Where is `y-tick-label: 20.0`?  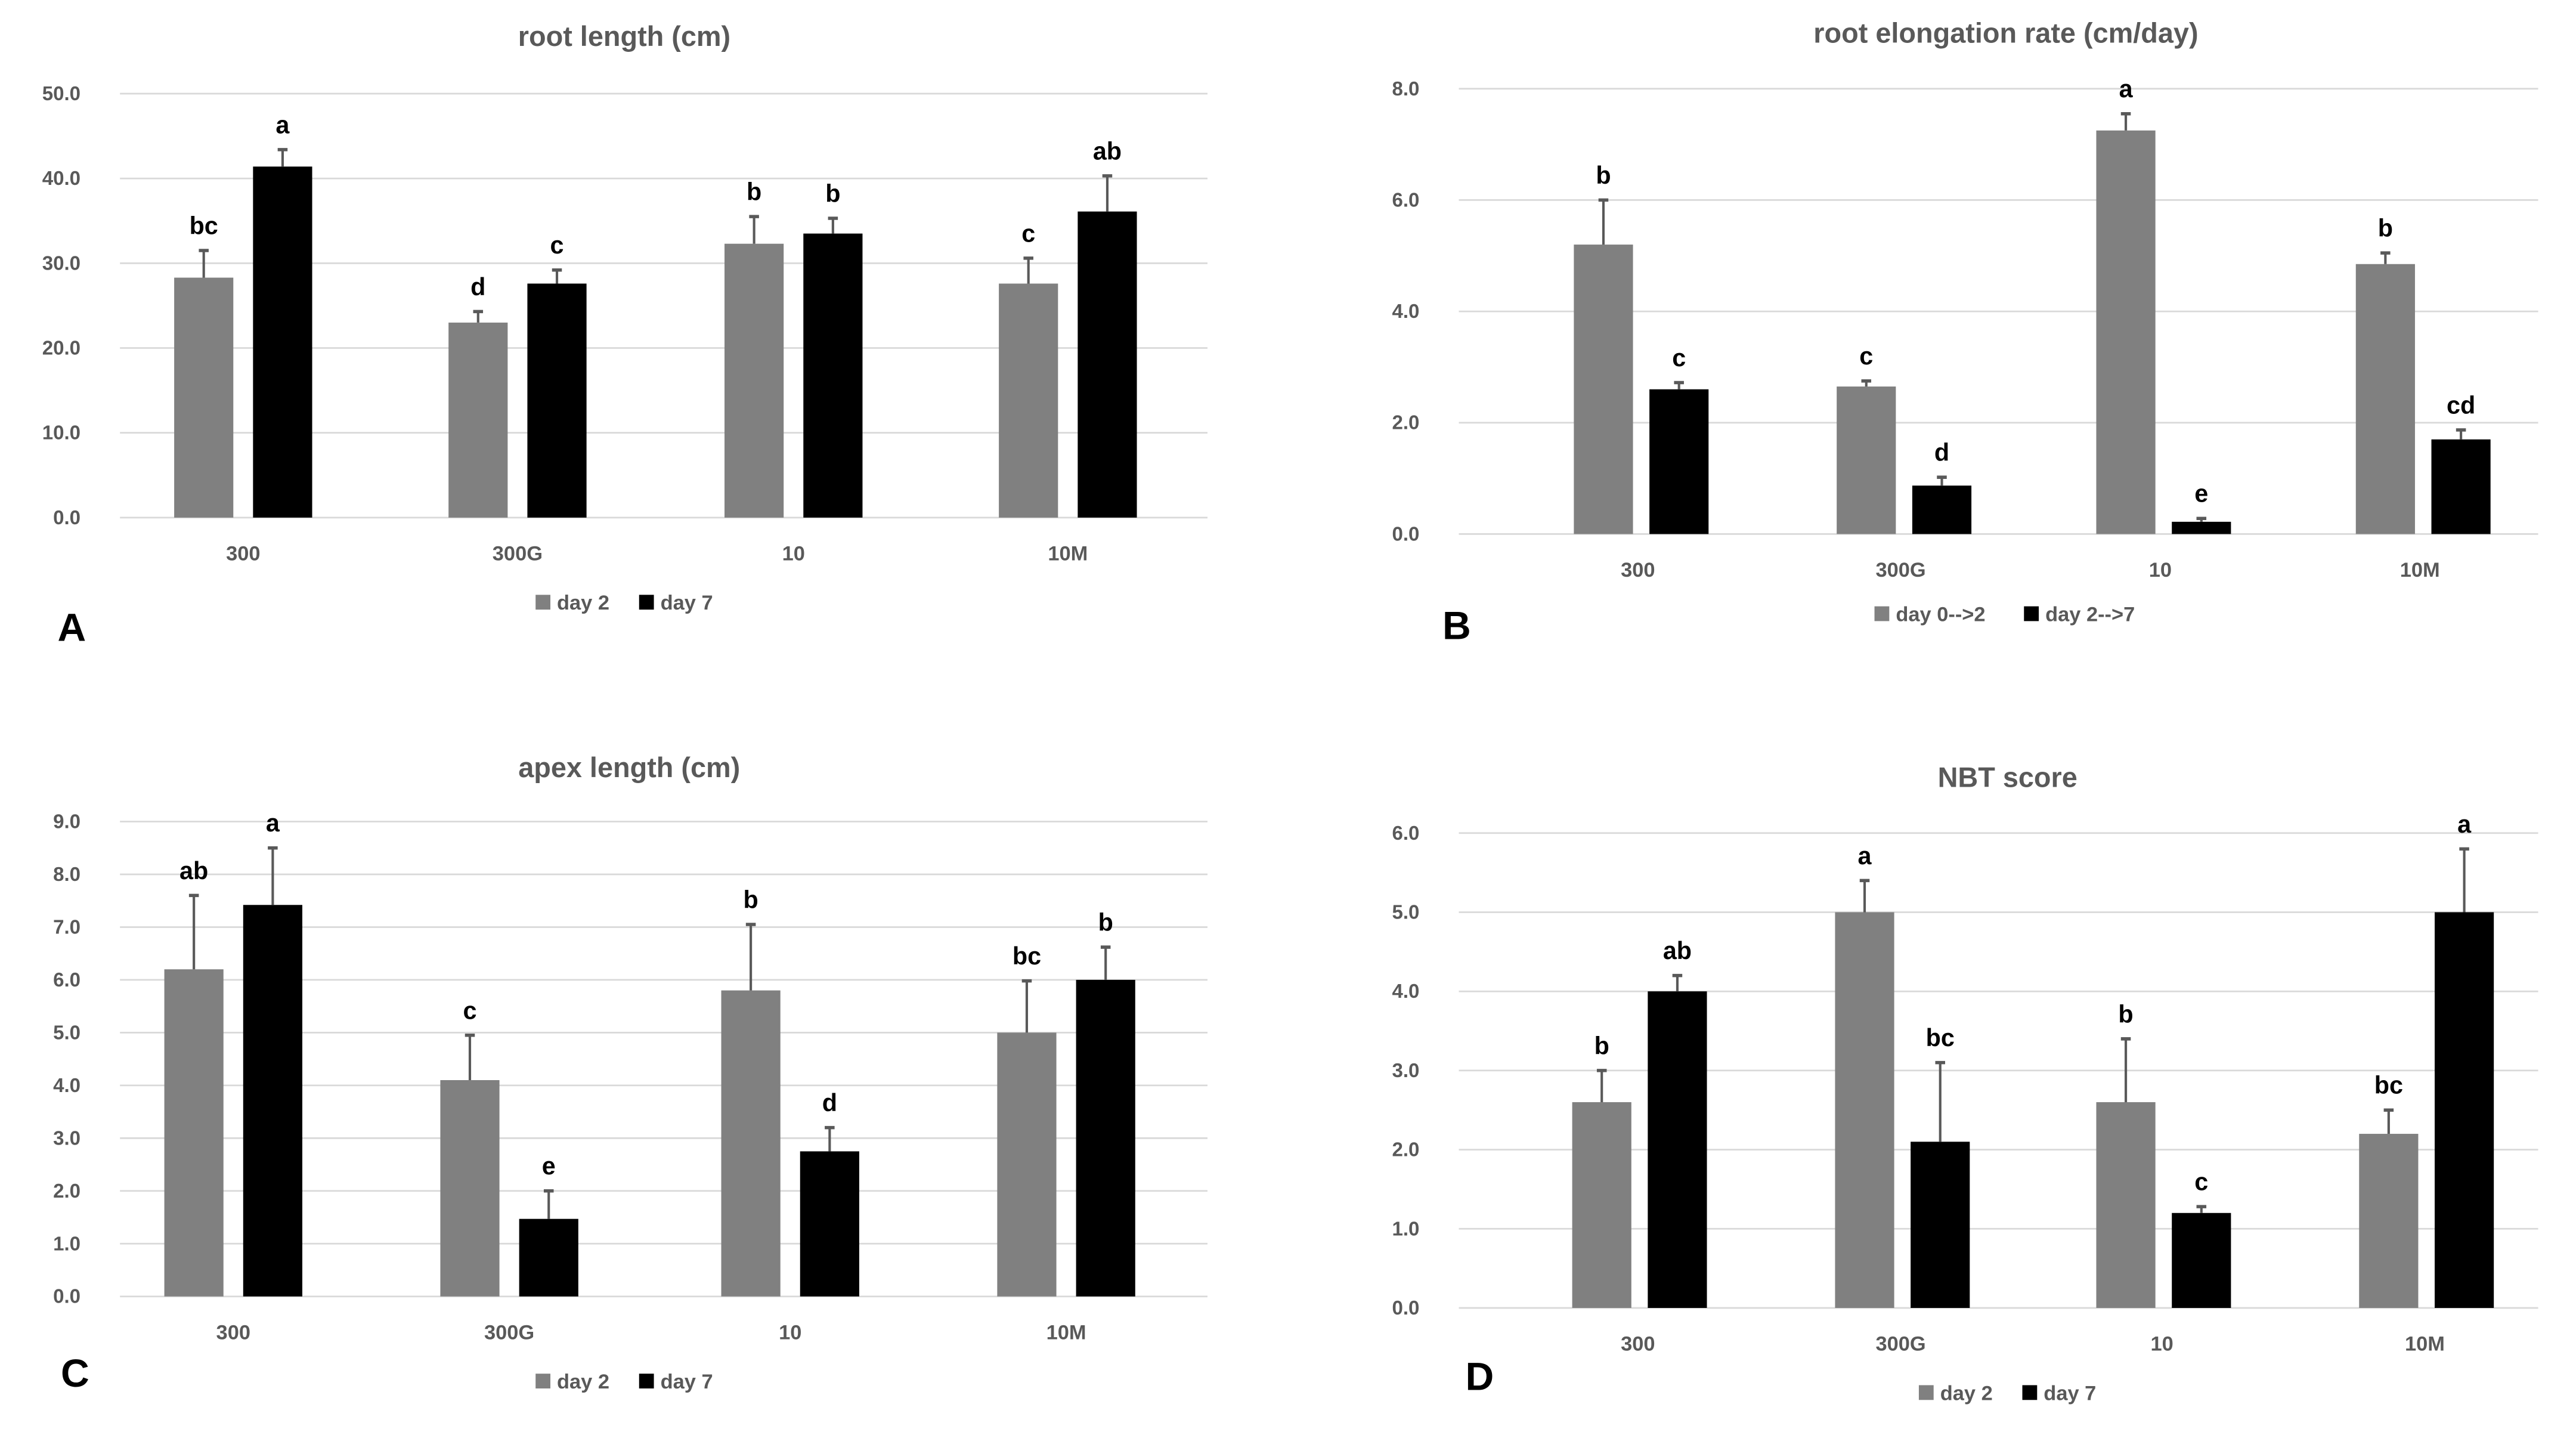
y-tick-label: 20.0 is located at coordinates (61, 349).